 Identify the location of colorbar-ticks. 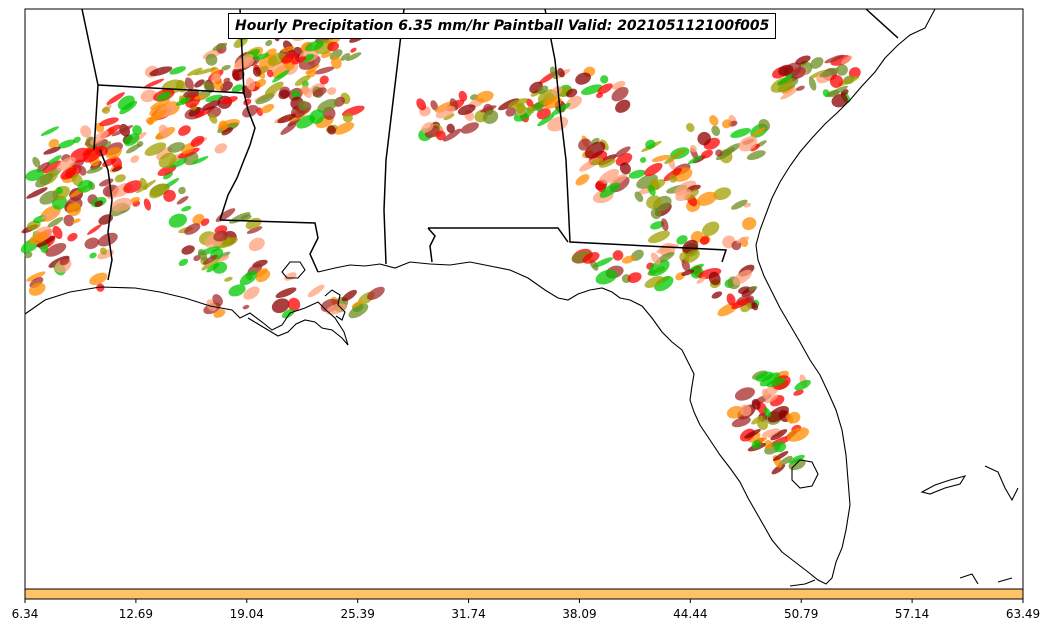
(524, 601).